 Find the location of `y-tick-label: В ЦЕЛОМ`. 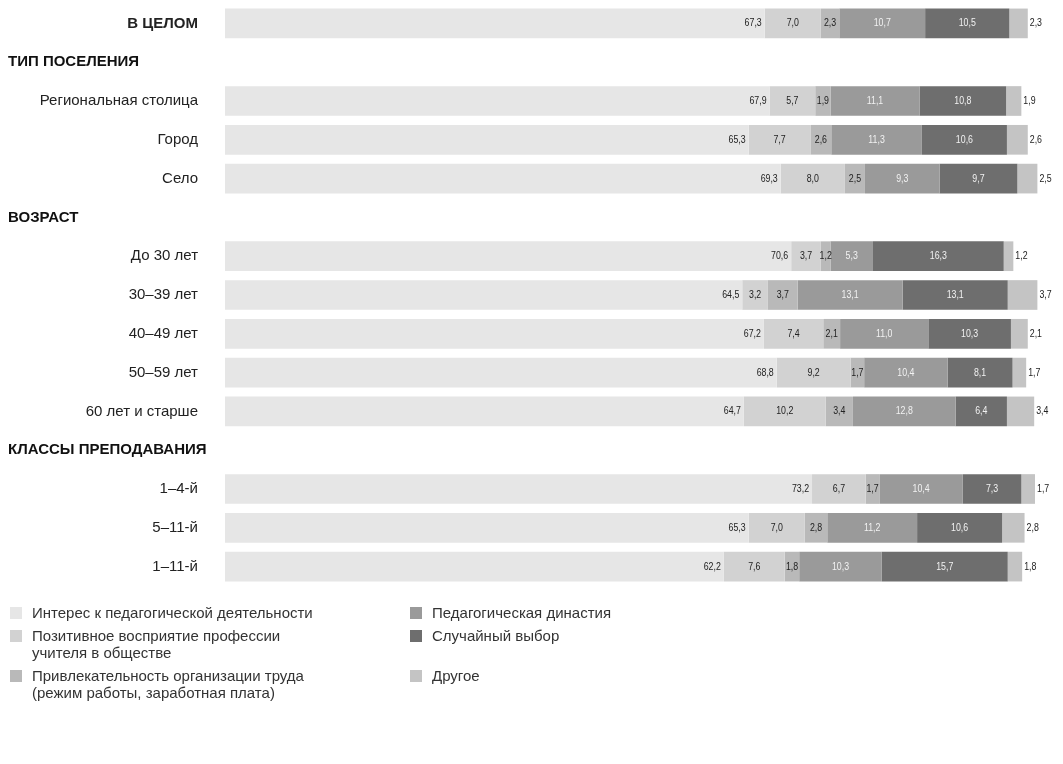

y-tick-label: В ЦЕЛОМ is located at coordinates (162, 22).